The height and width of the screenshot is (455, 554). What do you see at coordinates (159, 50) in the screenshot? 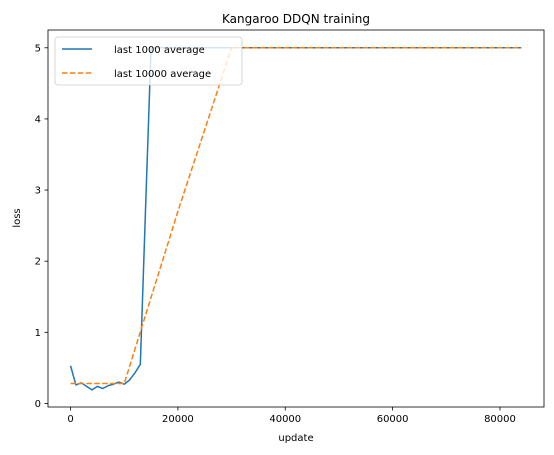
I see `legend-label-last-1000-average: last 1000 average` at bounding box center [159, 50].